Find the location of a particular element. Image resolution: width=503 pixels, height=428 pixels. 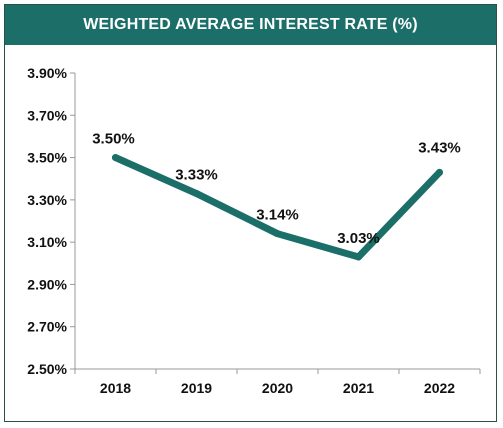

x-tick-label: 2022 is located at coordinates (439, 388).